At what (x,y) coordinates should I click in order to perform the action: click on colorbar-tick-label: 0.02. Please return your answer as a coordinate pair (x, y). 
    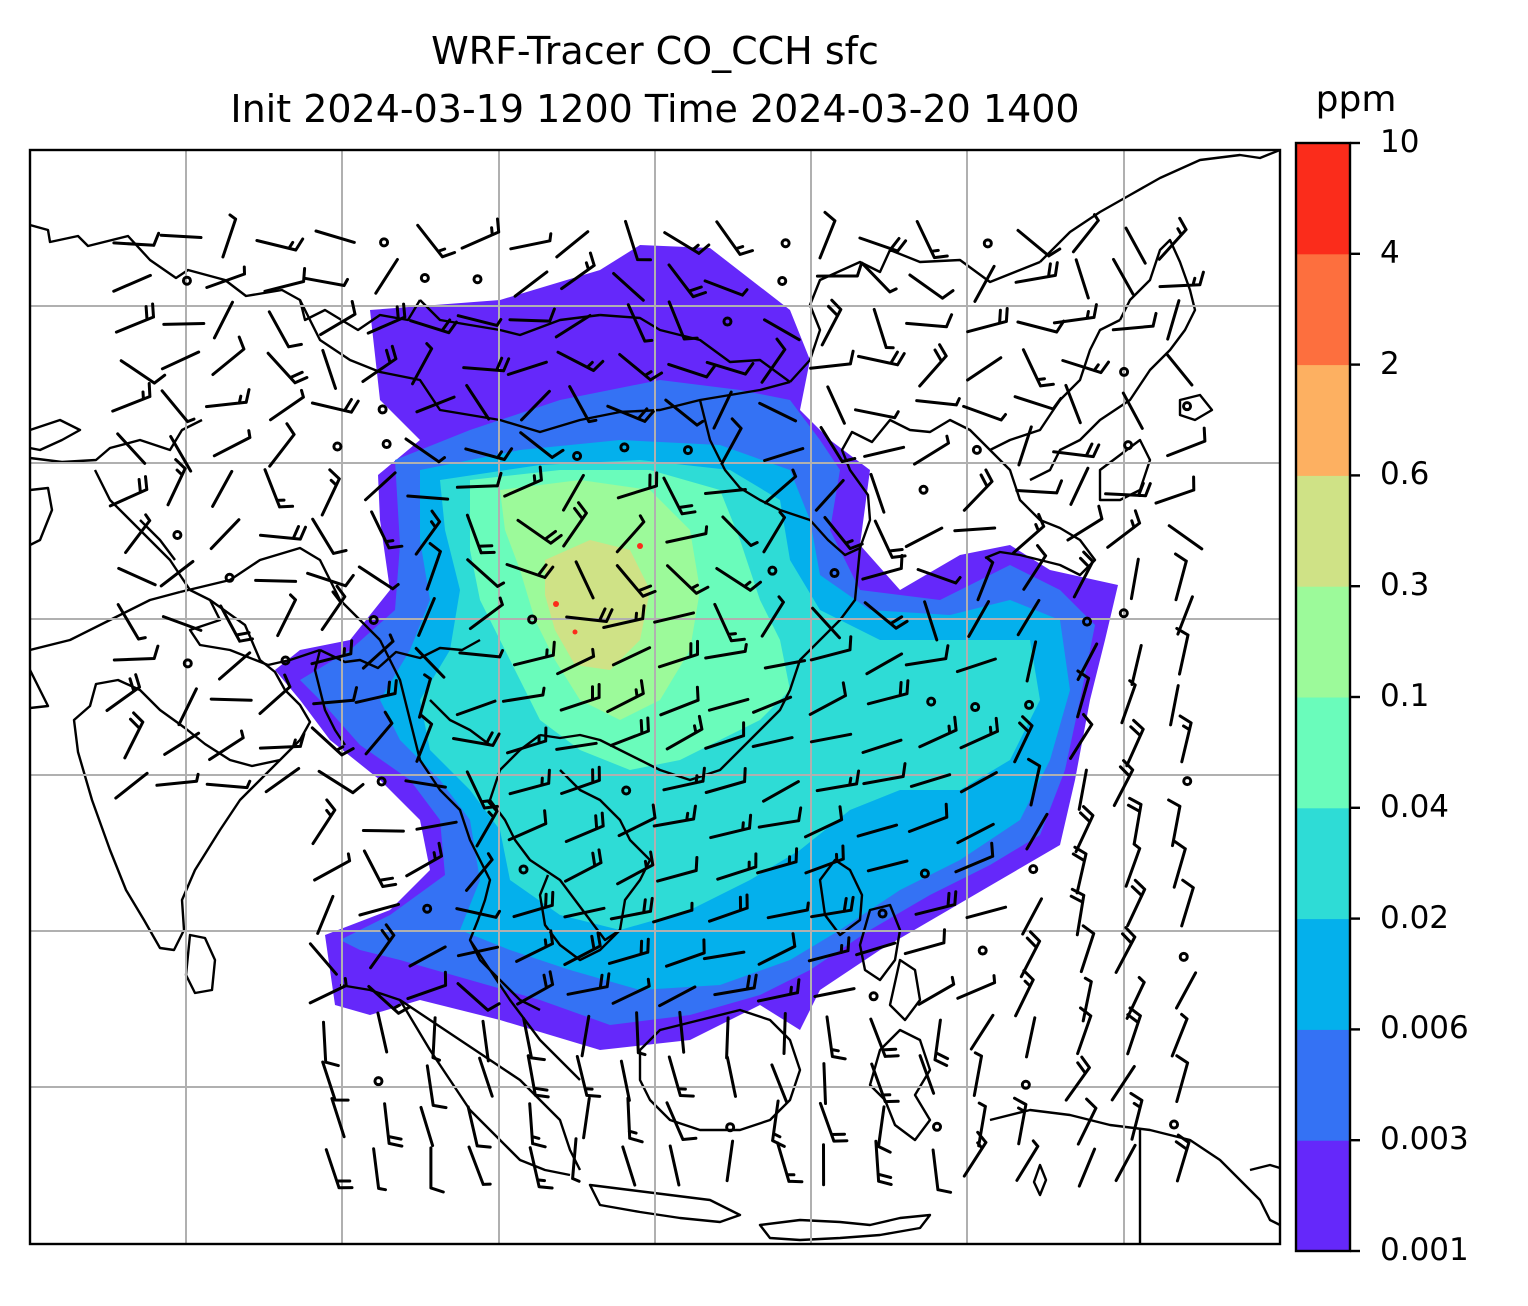
    Looking at the image, I should click on (1415, 917).